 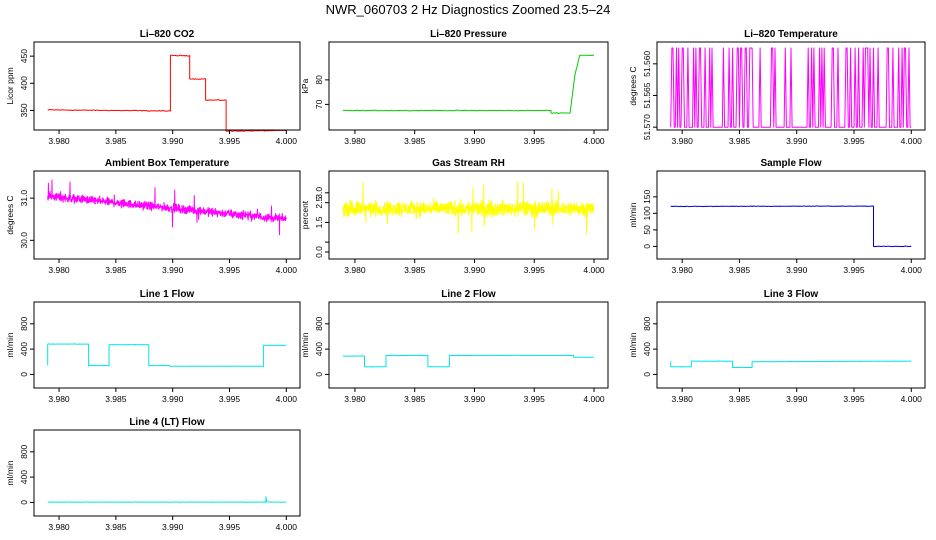 I want to click on series-line-temp, so click(x=791, y=87).